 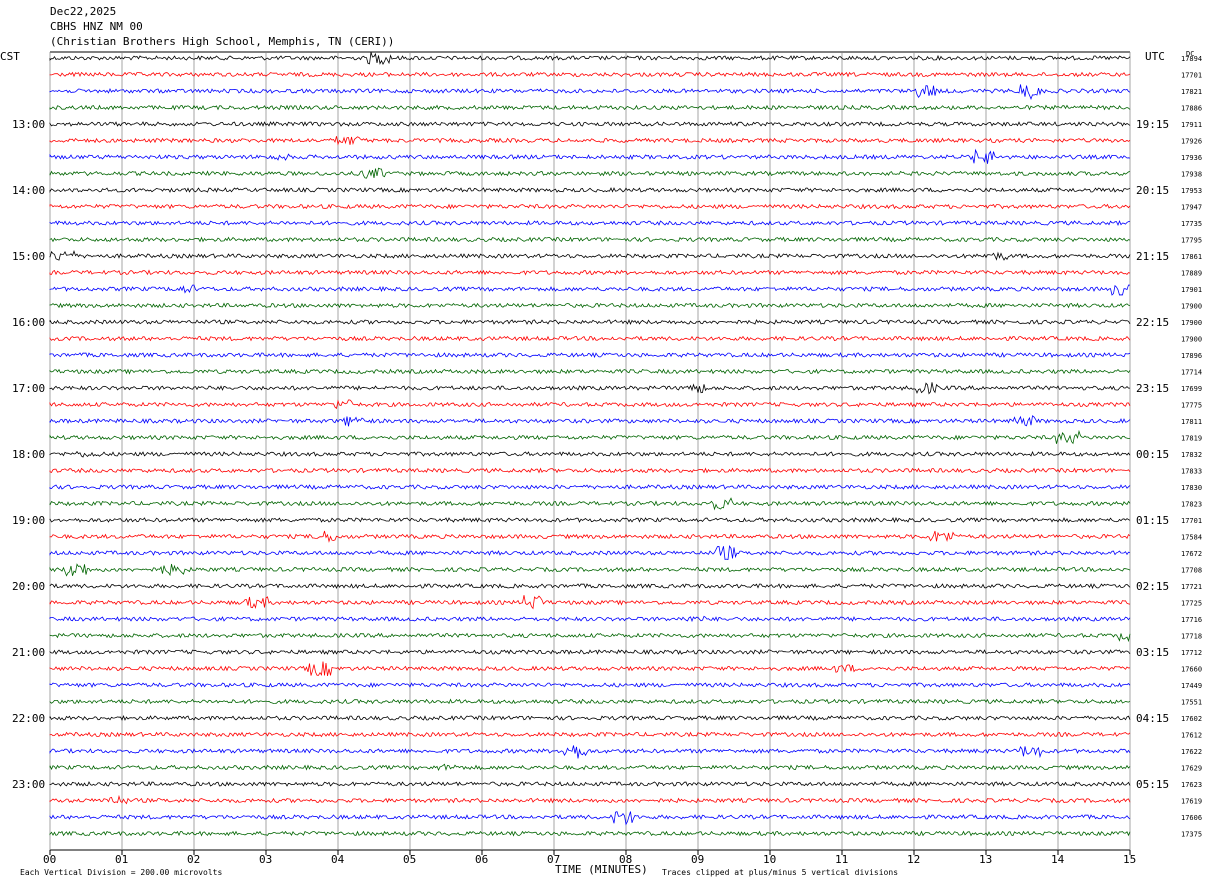 What do you see at coordinates (1191, 472) in the screenshot?
I see `dc-offset-25: 17833` at bounding box center [1191, 472].